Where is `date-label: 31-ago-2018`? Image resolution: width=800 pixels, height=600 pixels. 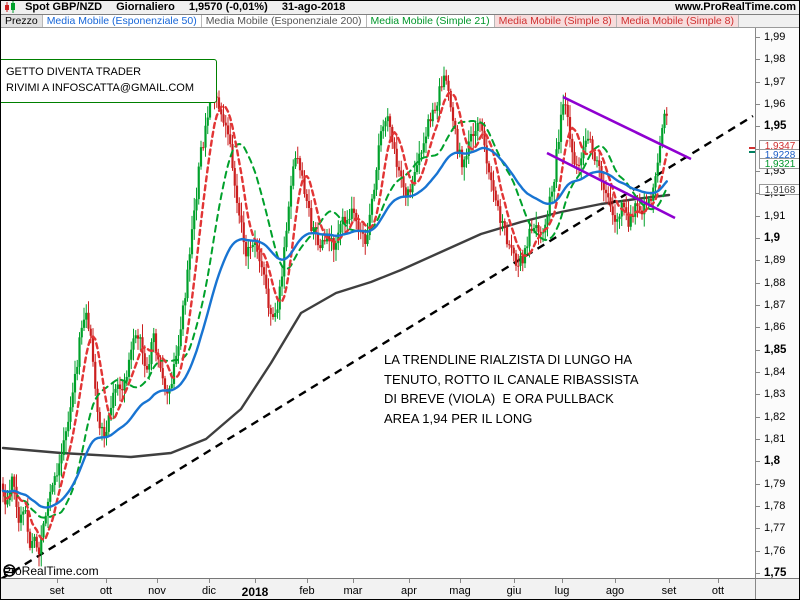
date-label: 31-ago-2018 is located at coordinates (313, 7).